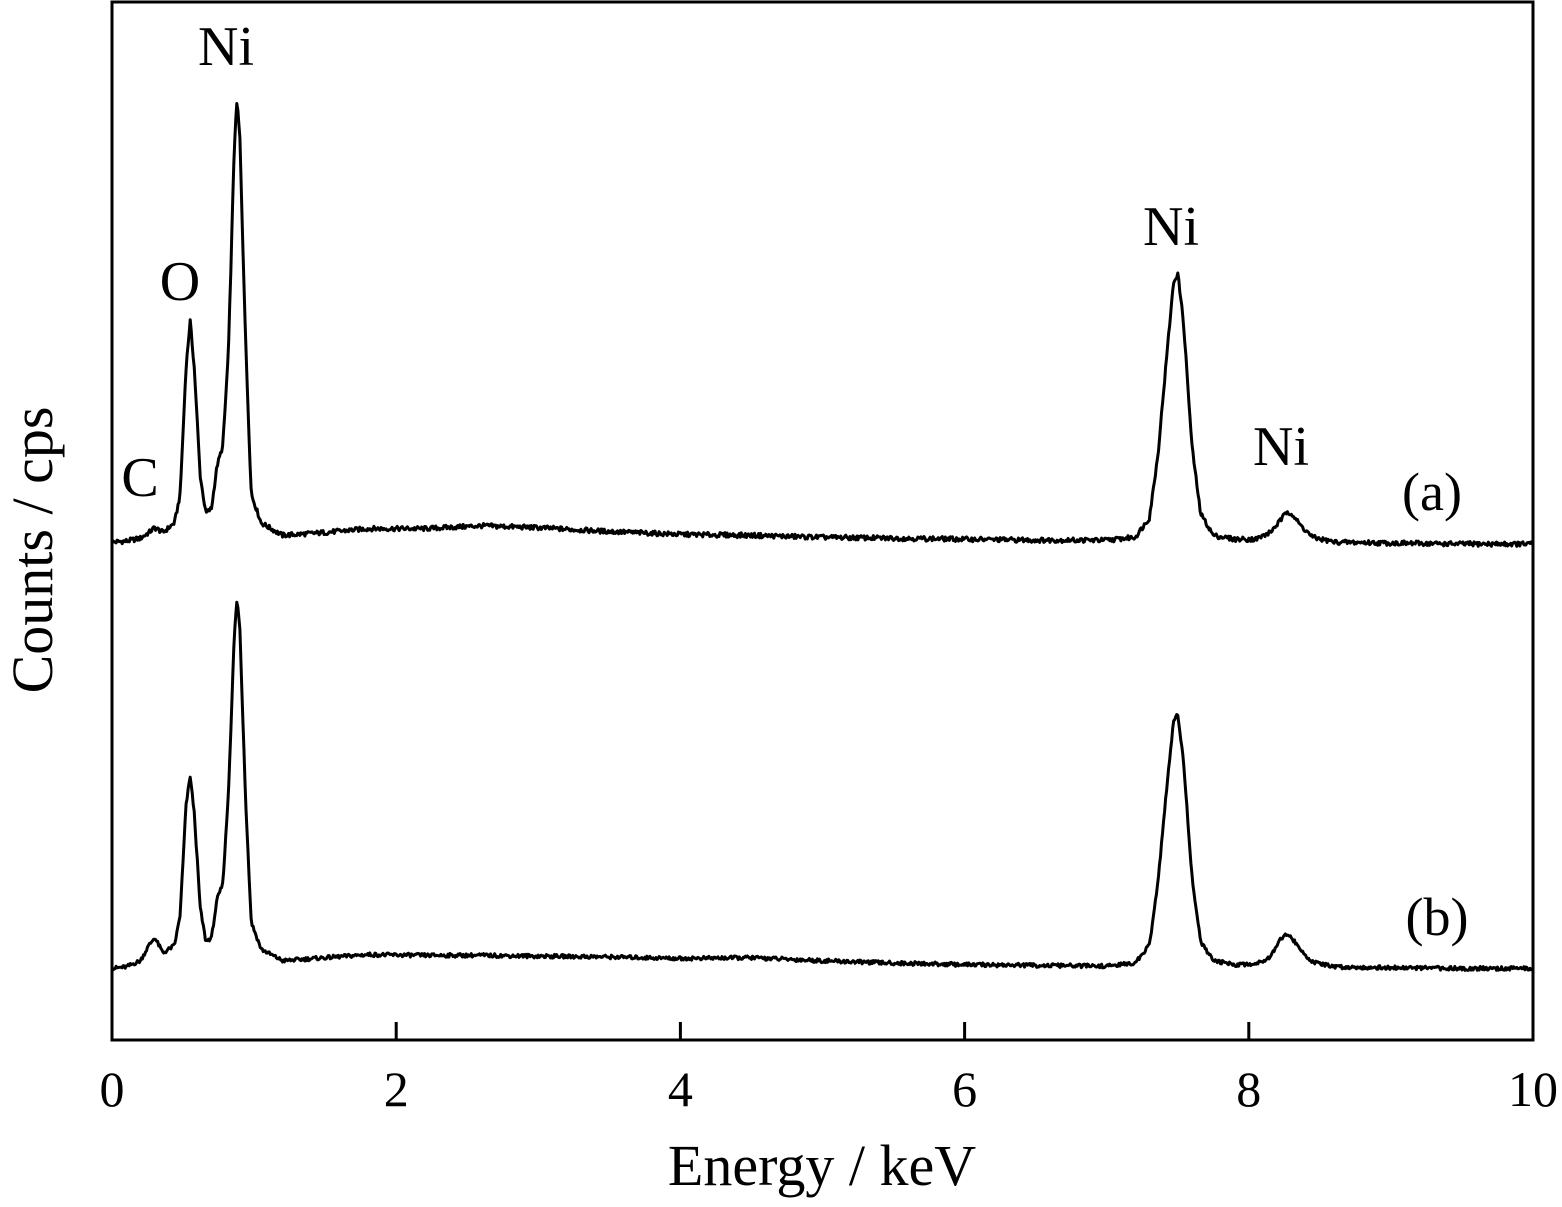  What do you see at coordinates (226, 47) in the screenshot?
I see `peak-label-ni-2: Ni` at bounding box center [226, 47].